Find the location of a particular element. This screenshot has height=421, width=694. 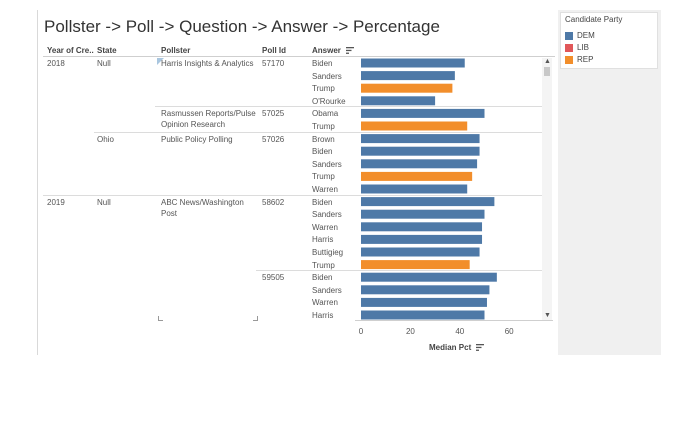

year-label: 2018 is located at coordinates (56, 63).